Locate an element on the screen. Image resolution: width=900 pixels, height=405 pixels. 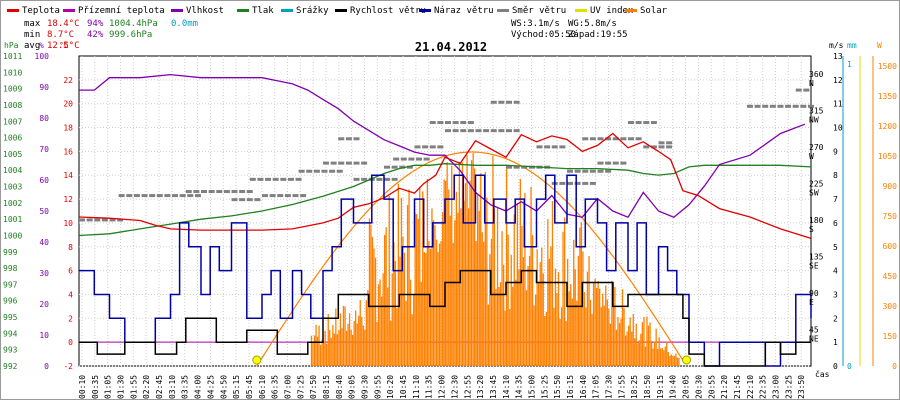
stat-max-label: max is located at coordinates (32, 24).